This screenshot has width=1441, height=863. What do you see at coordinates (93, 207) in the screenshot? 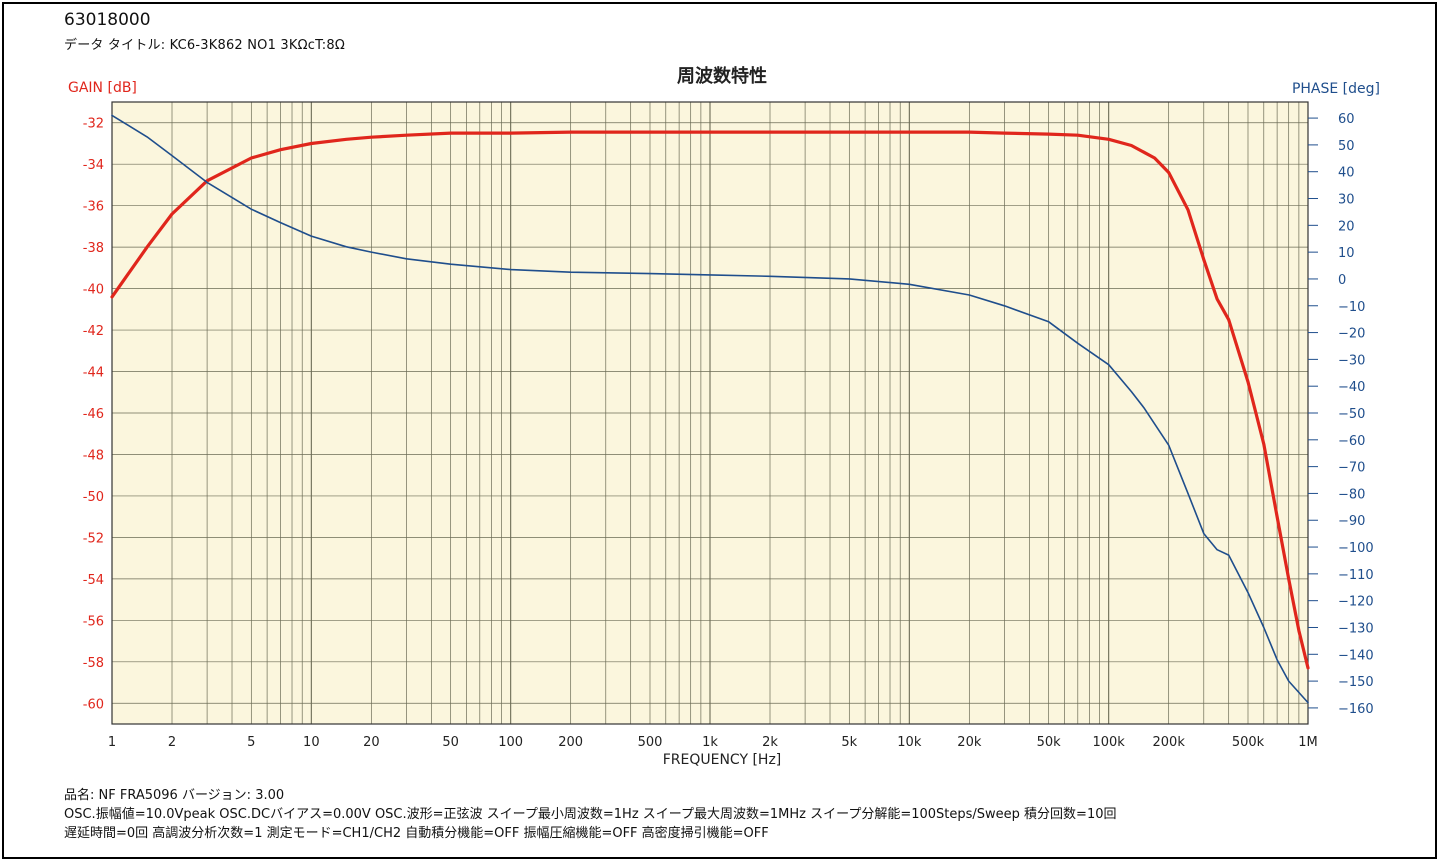
I see `y-left-tick-label: -36` at bounding box center [93, 207].